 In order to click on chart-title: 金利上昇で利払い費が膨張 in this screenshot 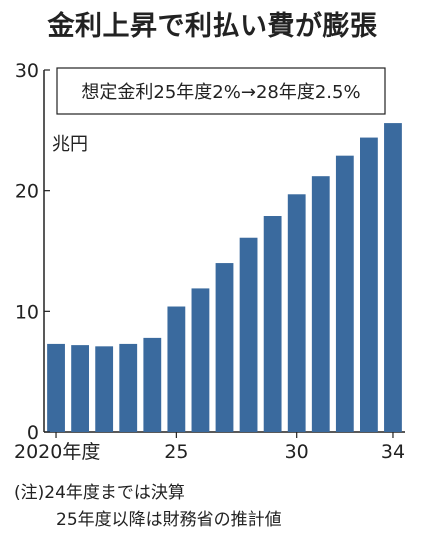, I will do `click(212, 26)`.